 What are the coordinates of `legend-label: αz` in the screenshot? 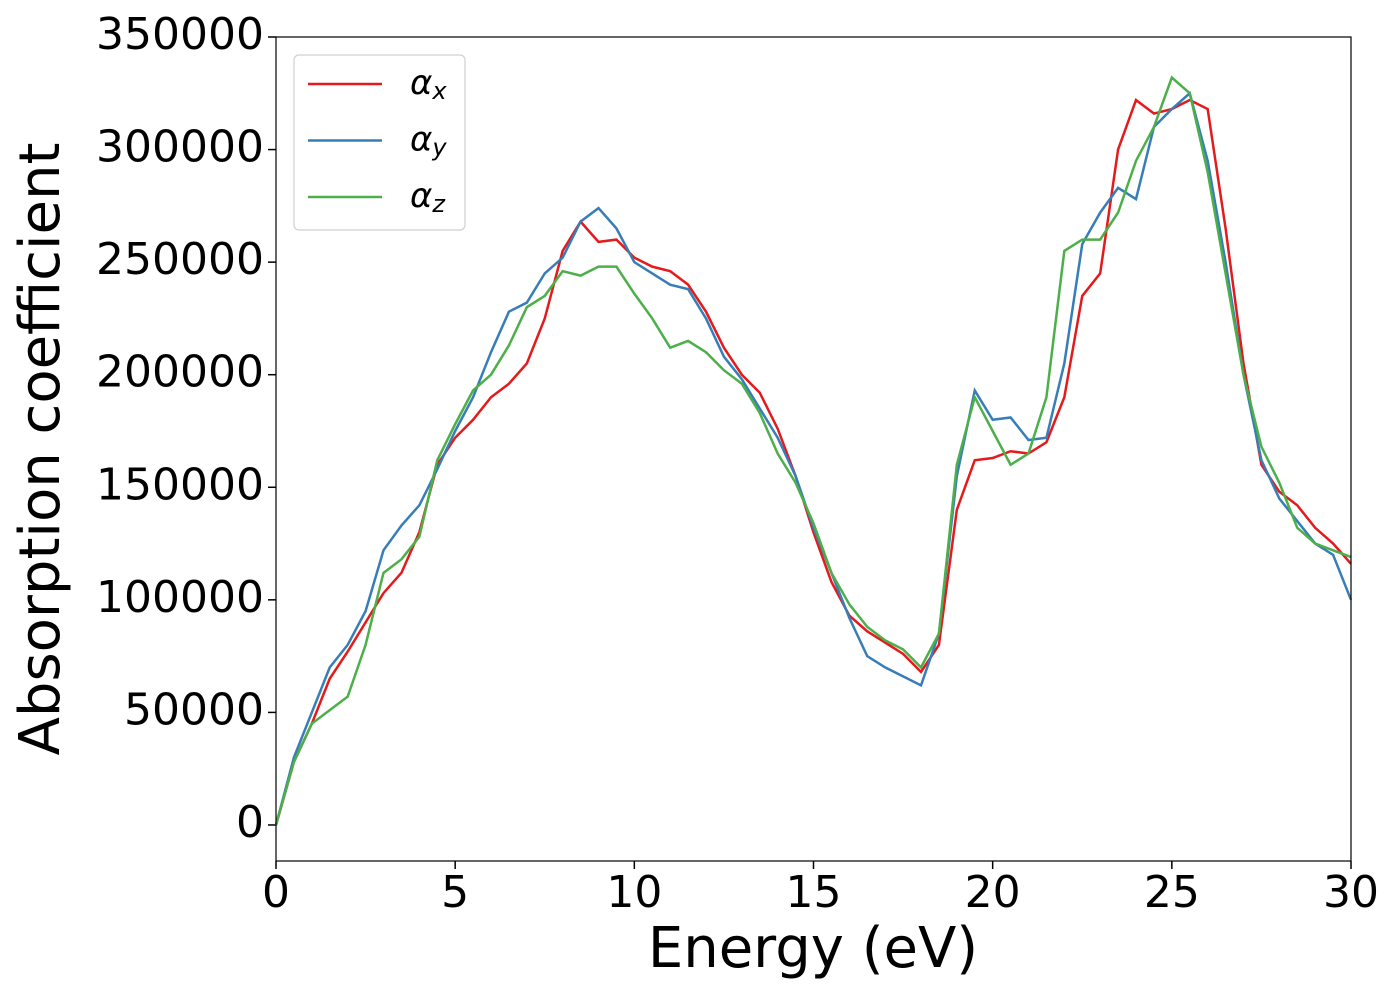 It's located at (428, 197).